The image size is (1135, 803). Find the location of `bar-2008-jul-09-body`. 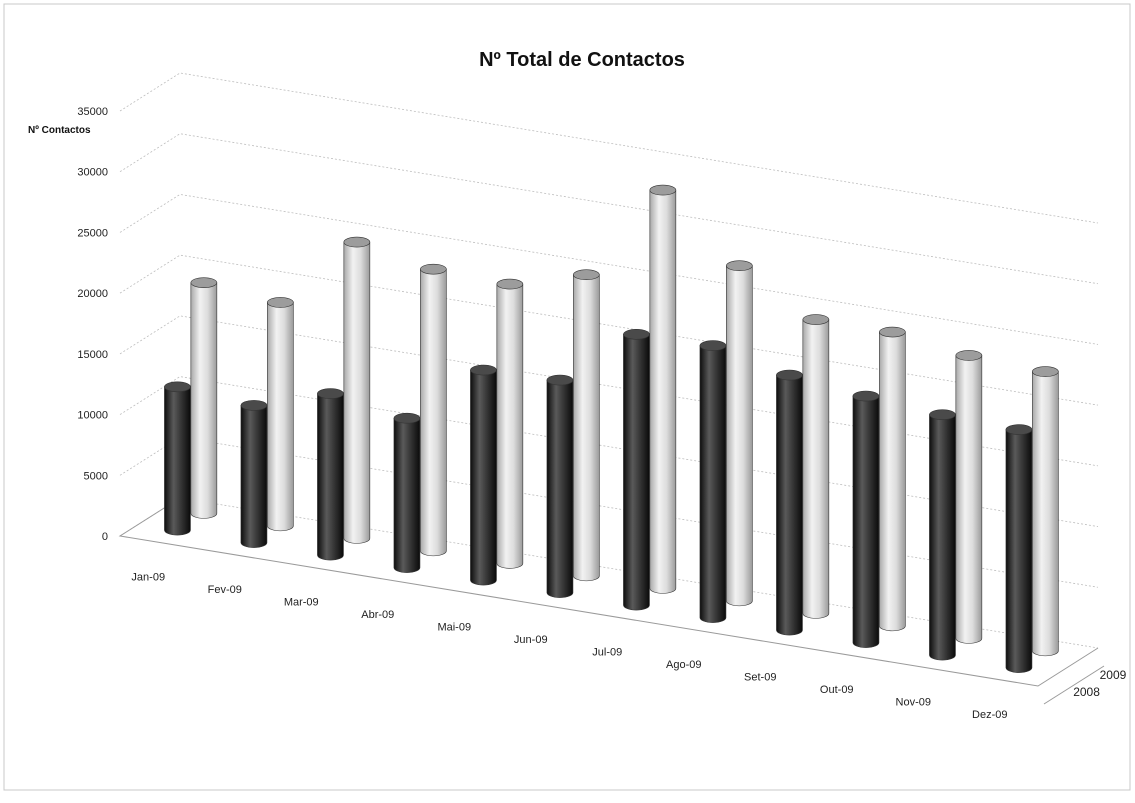

bar-2008-jul-09-body is located at coordinates (636, 472).